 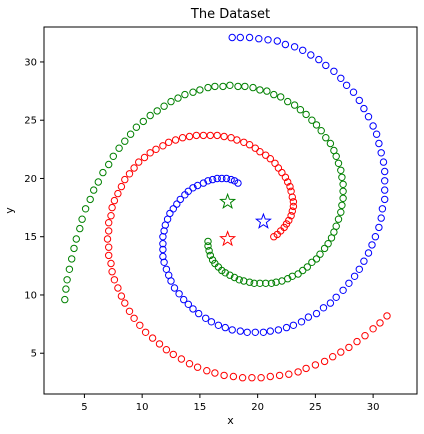 What do you see at coordinates (30, 121) in the screenshot?
I see `y-tick-label: 25` at bounding box center [30, 121].